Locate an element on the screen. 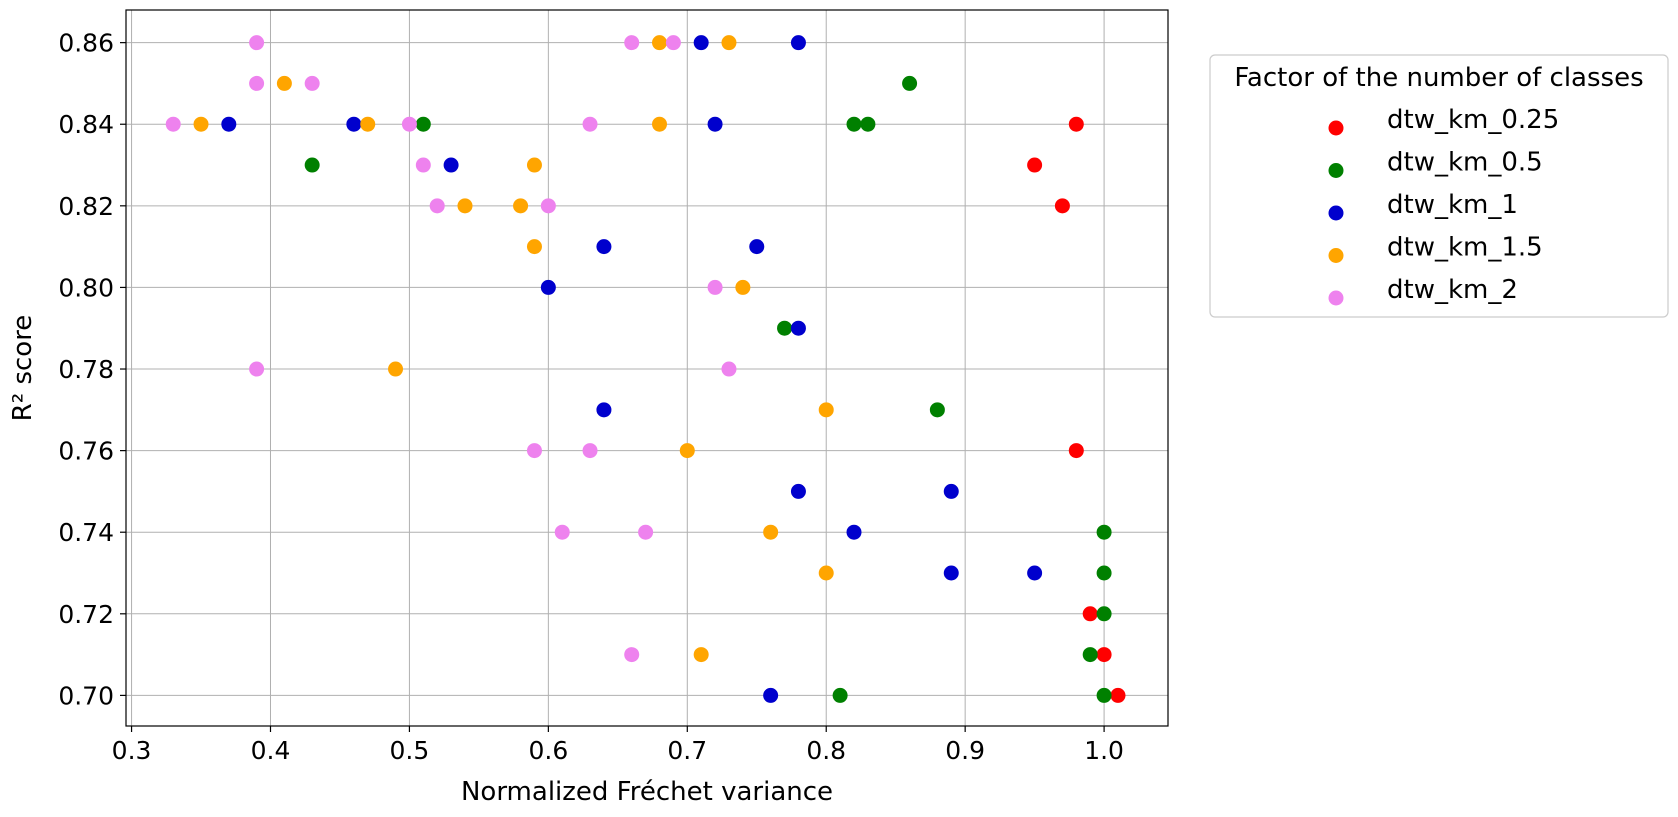 The image size is (1678, 817). x-tick-label: 0.7 is located at coordinates (687, 750).